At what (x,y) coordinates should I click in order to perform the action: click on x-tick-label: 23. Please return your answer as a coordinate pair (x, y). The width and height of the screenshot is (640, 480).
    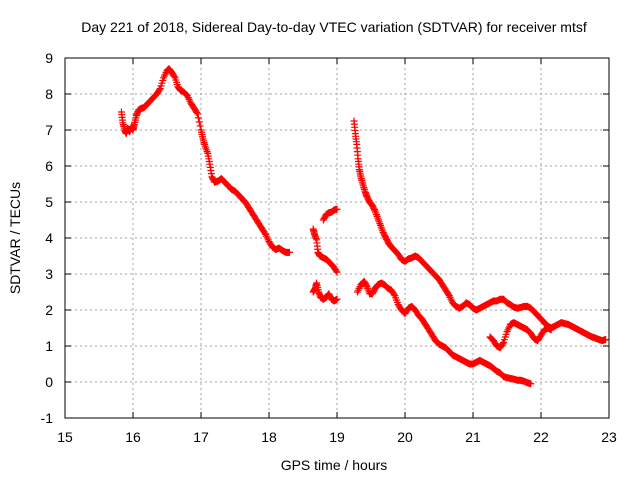
    Looking at the image, I should click on (609, 437).